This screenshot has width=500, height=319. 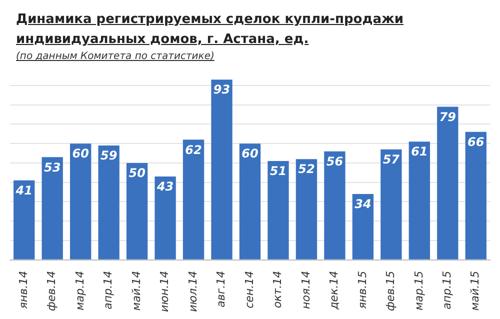 What do you see at coordinates (23, 289) in the screenshot?
I see `x-tick-label: янв.14` at bounding box center [23, 289].